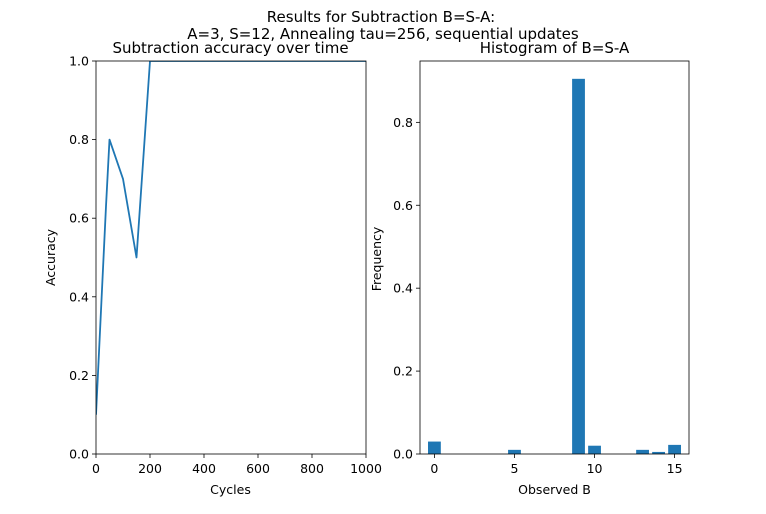 Image resolution: width=766 pixels, height=514 pixels. What do you see at coordinates (79, 139) in the screenshot?
I see `accuracy-chart-ytick-label-4: 0.8` at bounding box center [79, 139].